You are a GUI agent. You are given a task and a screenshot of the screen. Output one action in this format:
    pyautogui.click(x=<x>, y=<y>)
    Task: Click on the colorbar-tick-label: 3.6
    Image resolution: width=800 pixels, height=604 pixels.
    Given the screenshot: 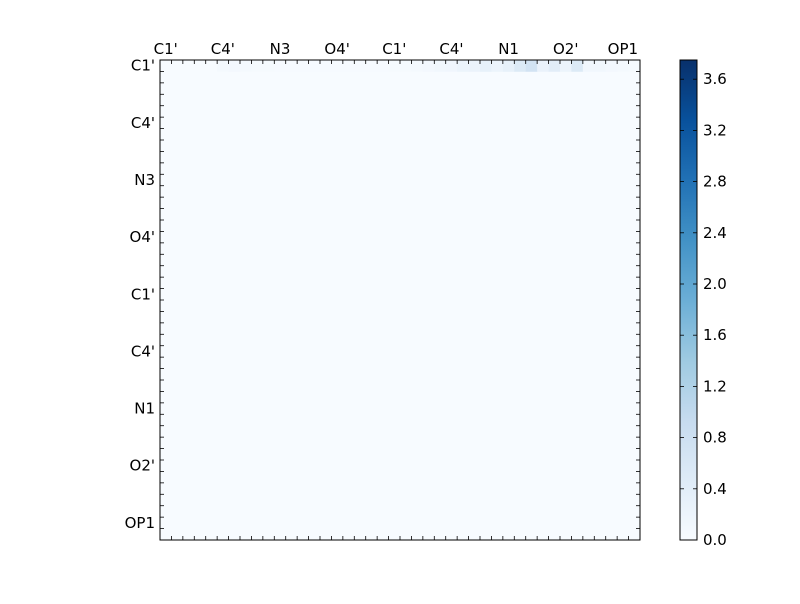 What is the action you would take?
    pyautogui.click(x=715, y=79)
    